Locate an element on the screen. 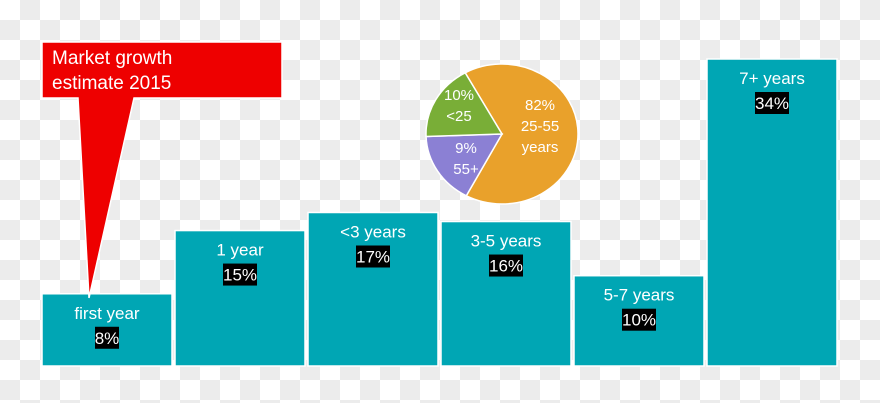 This screenshot has height=403, width=880. callout-line-2: estimate 2015 is located at coordinates (111, 83).